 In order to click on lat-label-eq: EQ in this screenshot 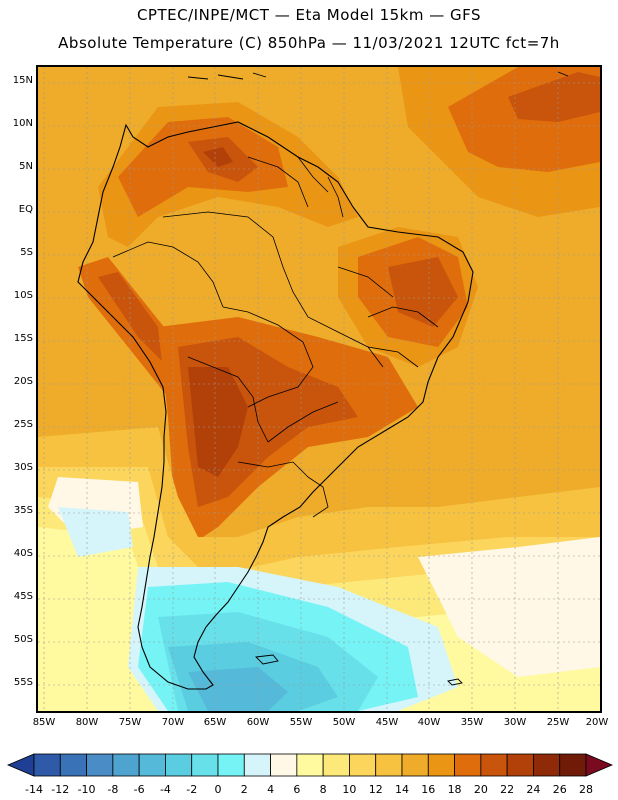, I will do `click(25, 209)`.